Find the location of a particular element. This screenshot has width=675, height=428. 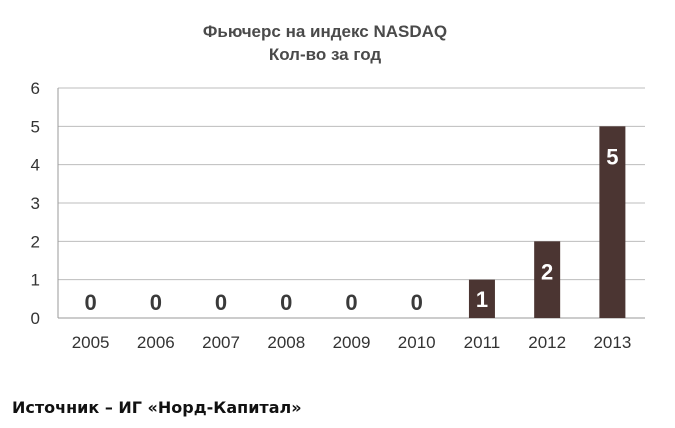

bar-value-label: 1 is located at coordinates (482, 299).